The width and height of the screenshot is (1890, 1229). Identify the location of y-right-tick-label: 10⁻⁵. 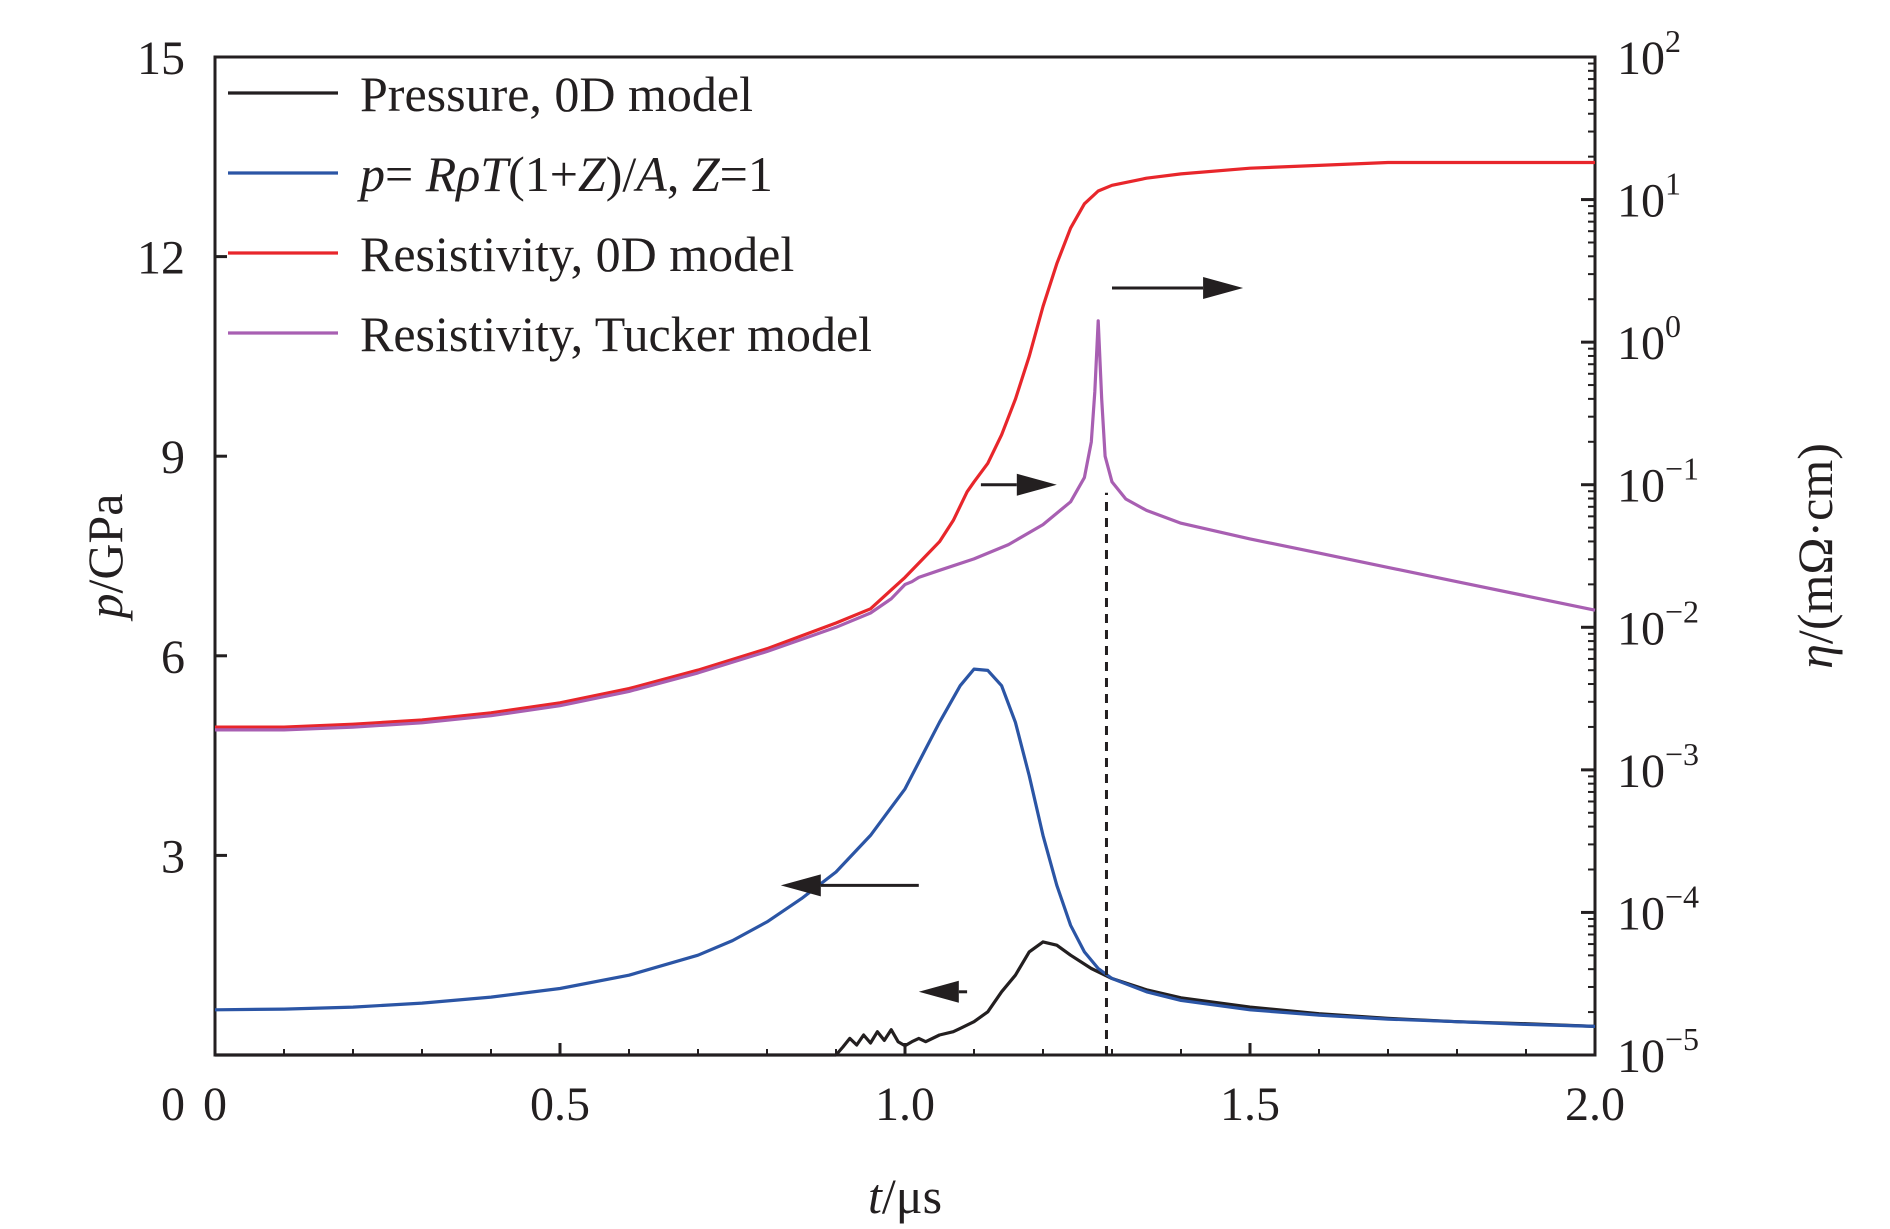
(1658, 1052).